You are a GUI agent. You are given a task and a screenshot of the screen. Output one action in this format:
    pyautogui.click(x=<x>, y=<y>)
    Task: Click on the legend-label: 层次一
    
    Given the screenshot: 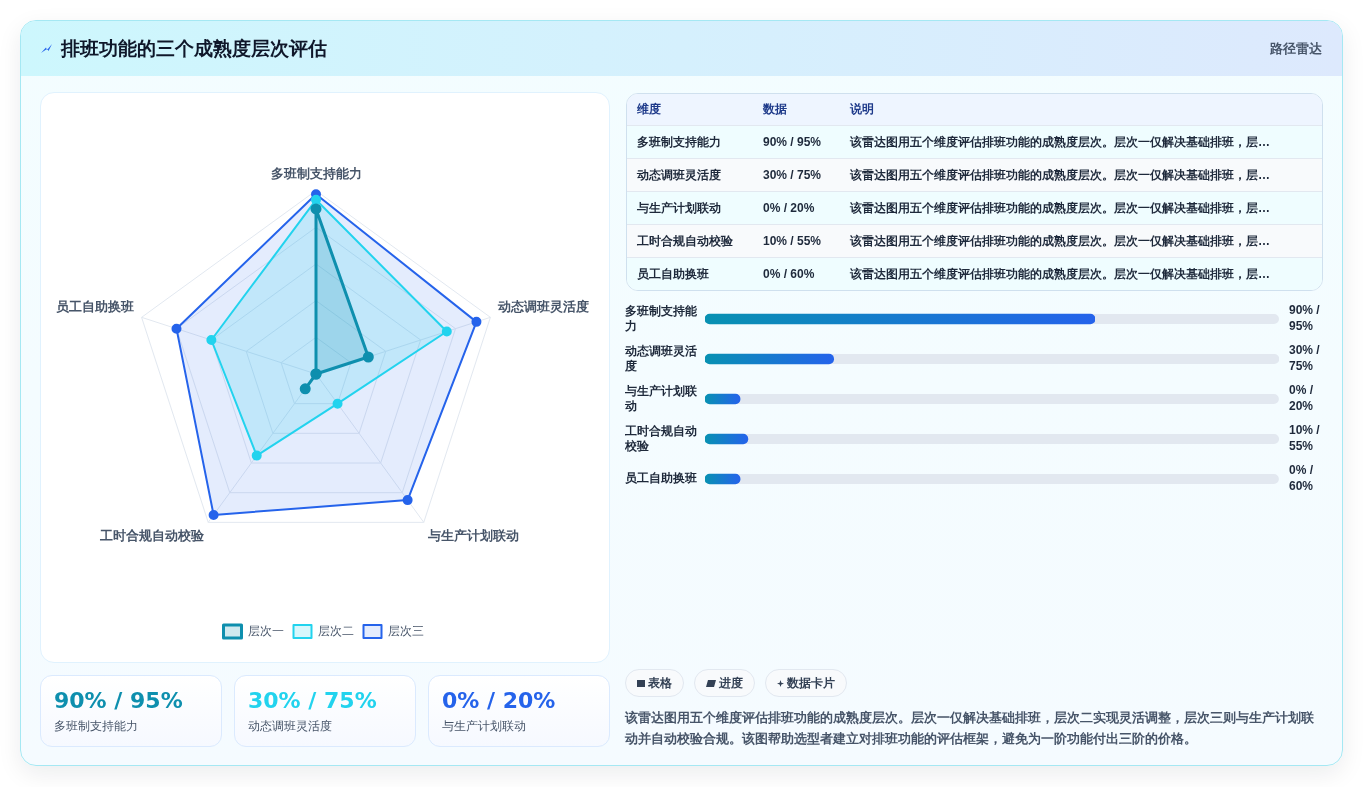 What is the action you would take?
    pyautogui.click(x=265, y=630)
    